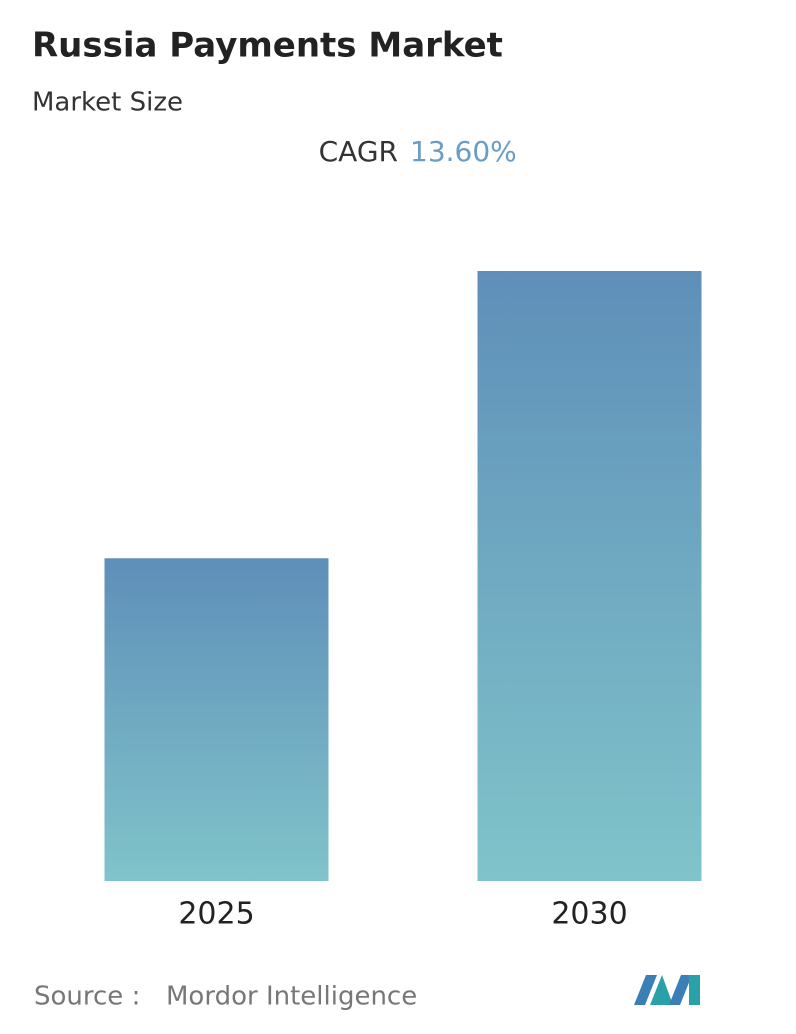  What do you see at coordinates (667, 990) in the screenshot?
I see `logo` at bounding box center [667, 990].